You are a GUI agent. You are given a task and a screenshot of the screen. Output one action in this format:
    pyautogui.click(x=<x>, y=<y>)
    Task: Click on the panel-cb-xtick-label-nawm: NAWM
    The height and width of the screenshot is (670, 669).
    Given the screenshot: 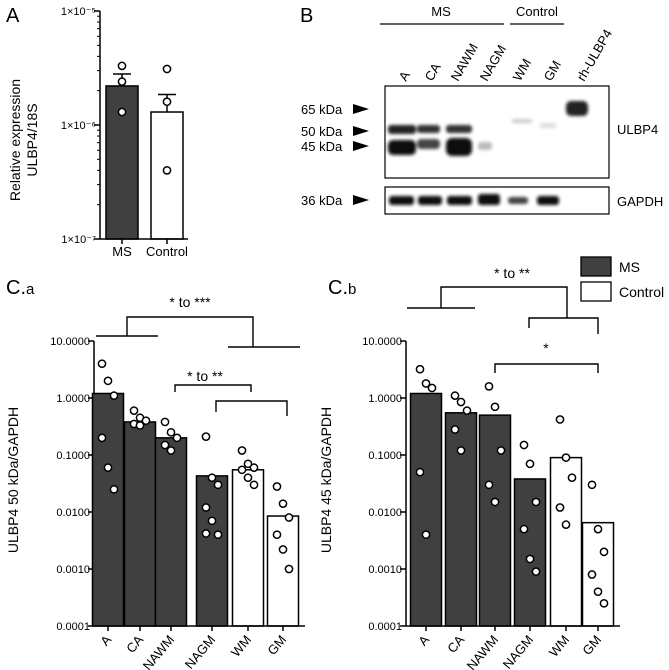 What is the action you would take?
    pyautogui.click(x=483, y=651)
    